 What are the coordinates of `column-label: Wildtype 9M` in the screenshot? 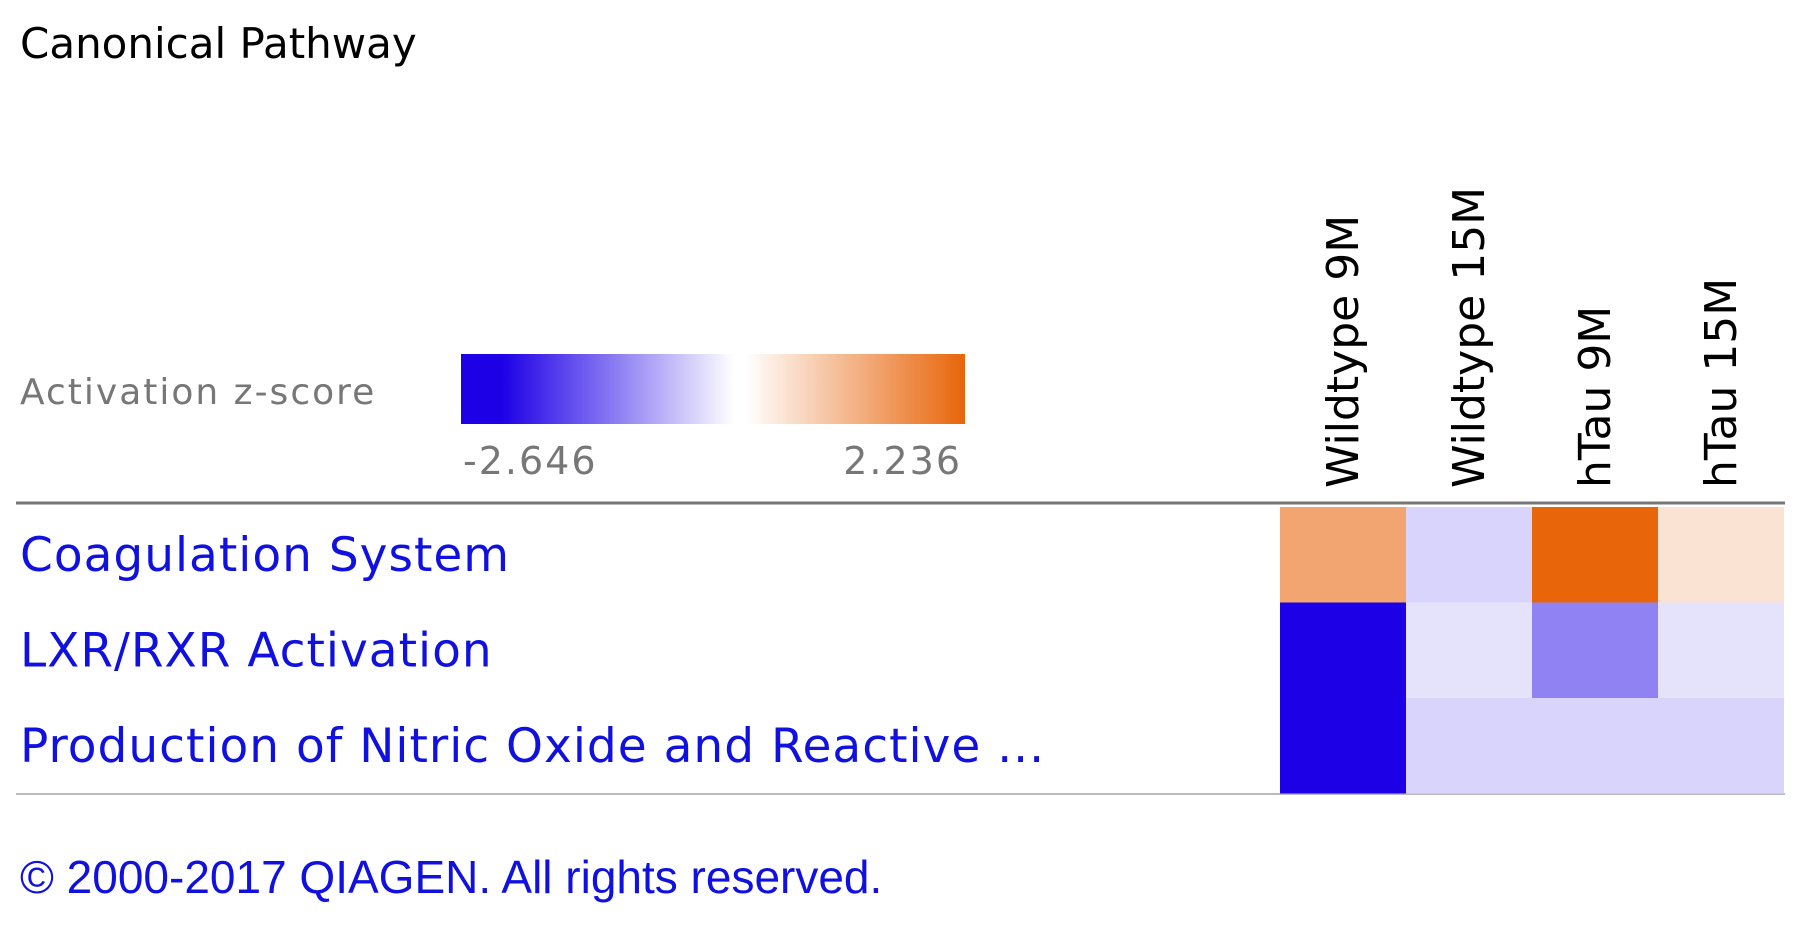 It's located at (1343, 351).